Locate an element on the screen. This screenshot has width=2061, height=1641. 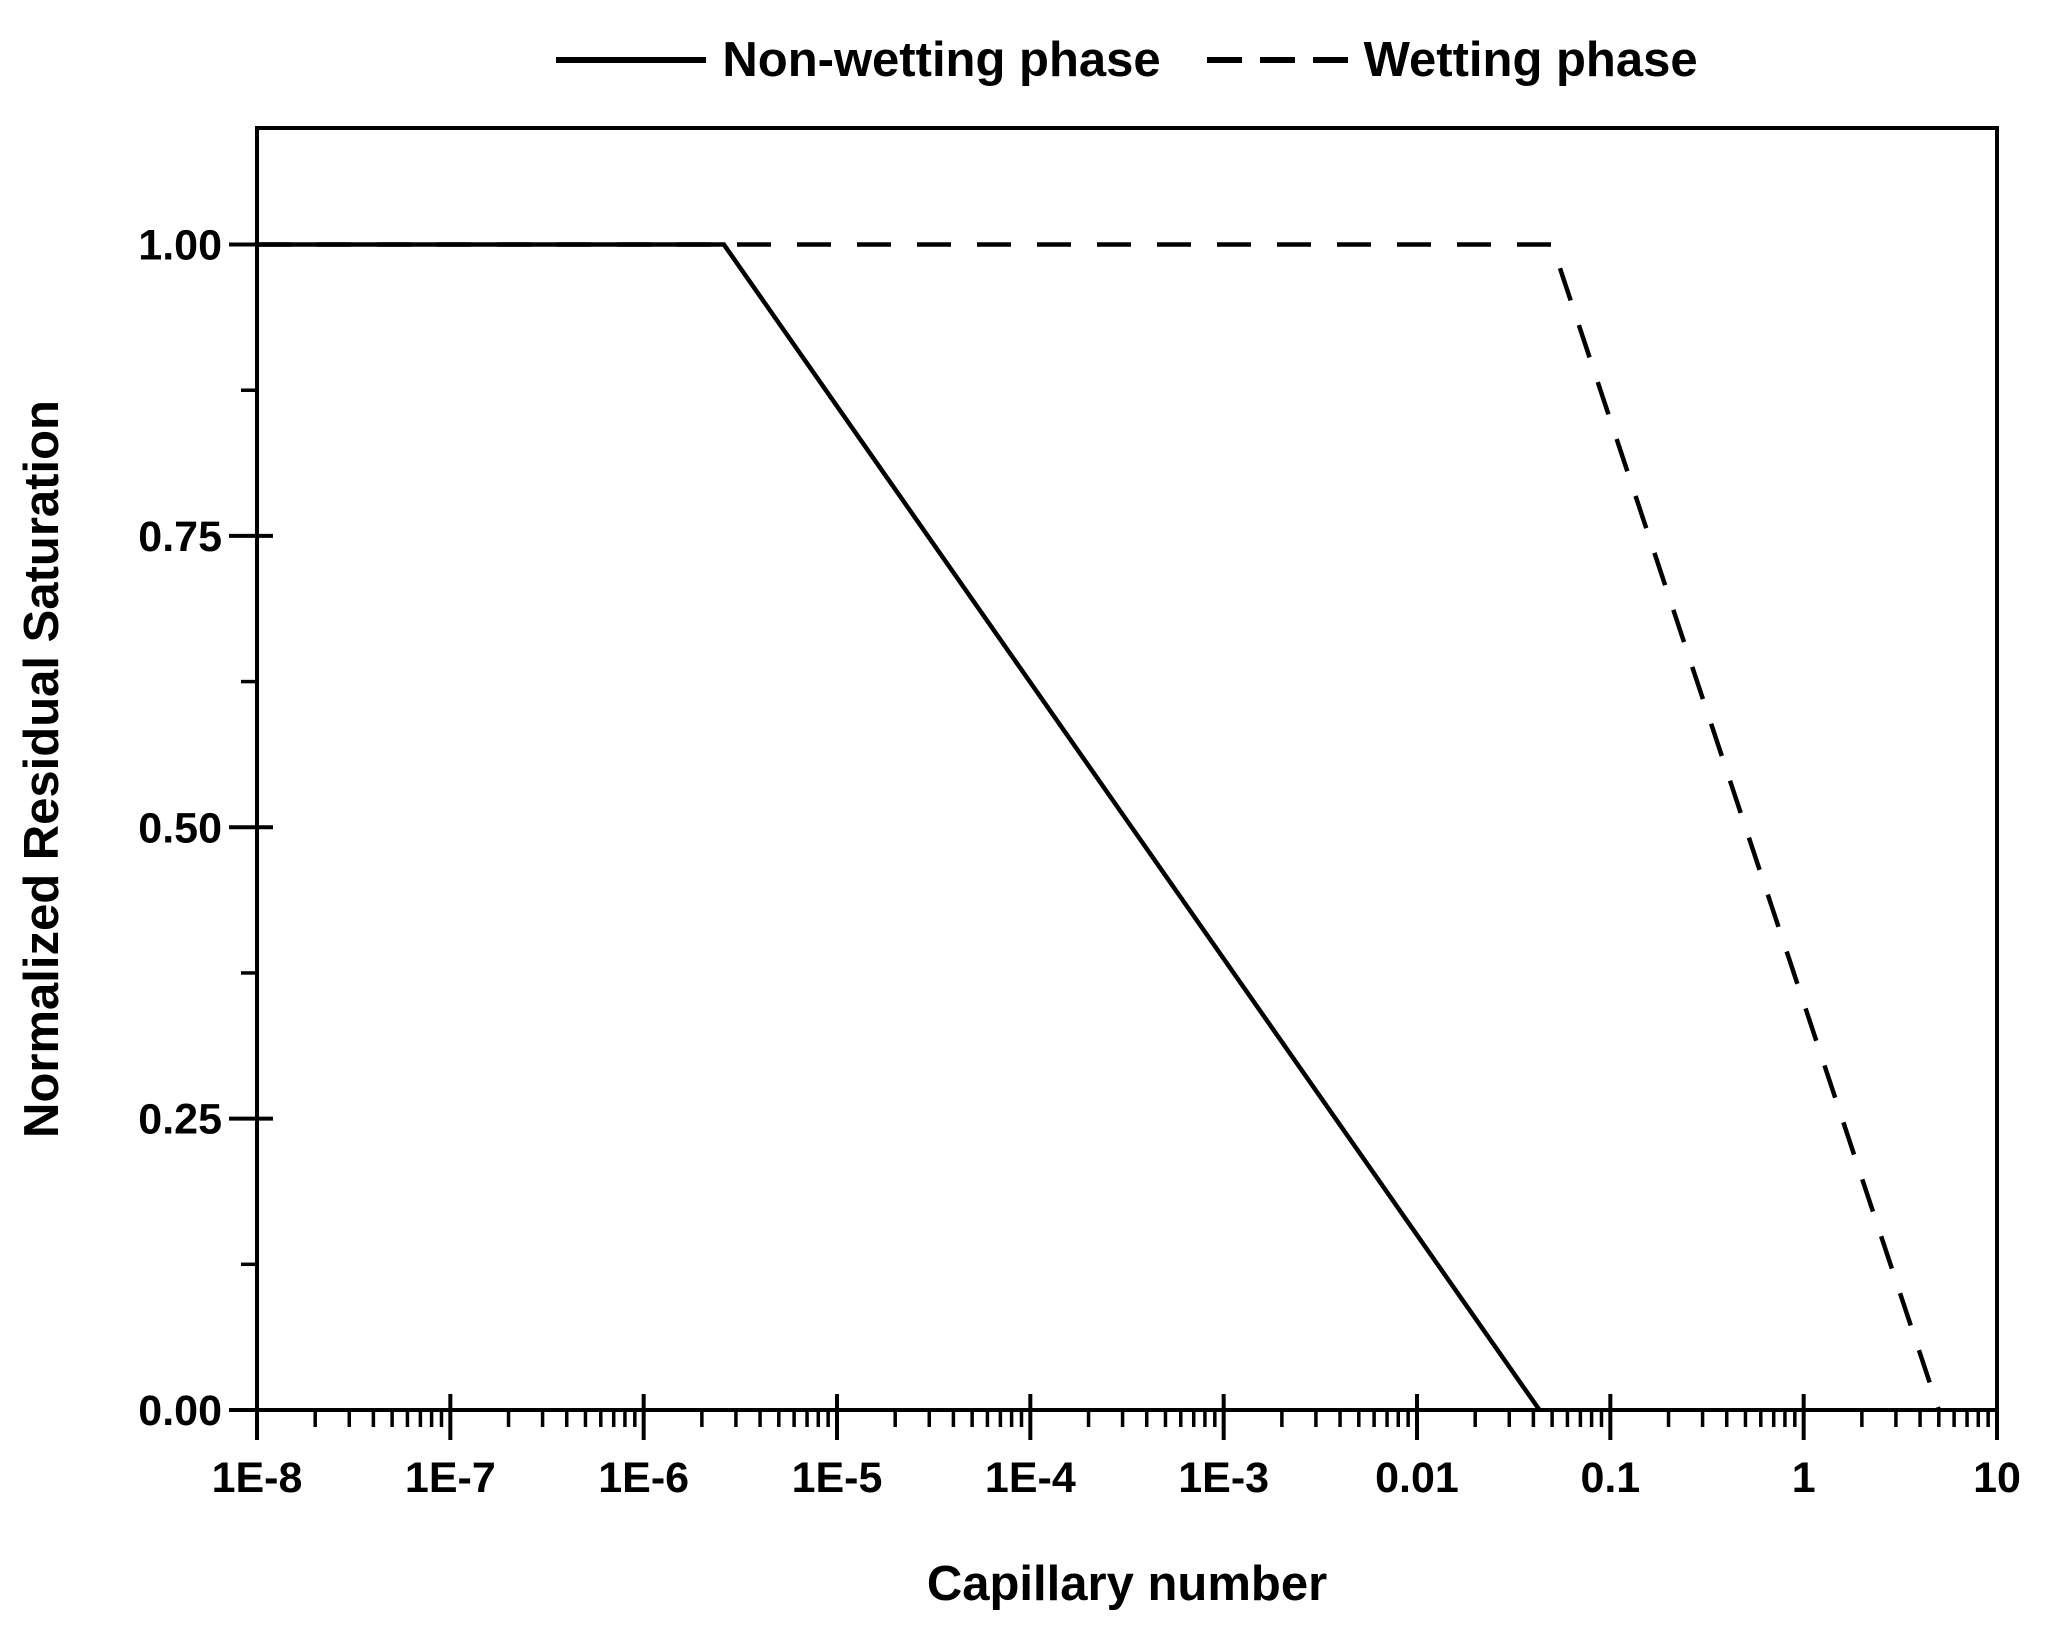
legend-item-non-wetting-phase: Non-wetting phase is located at coordinates (858, 60).